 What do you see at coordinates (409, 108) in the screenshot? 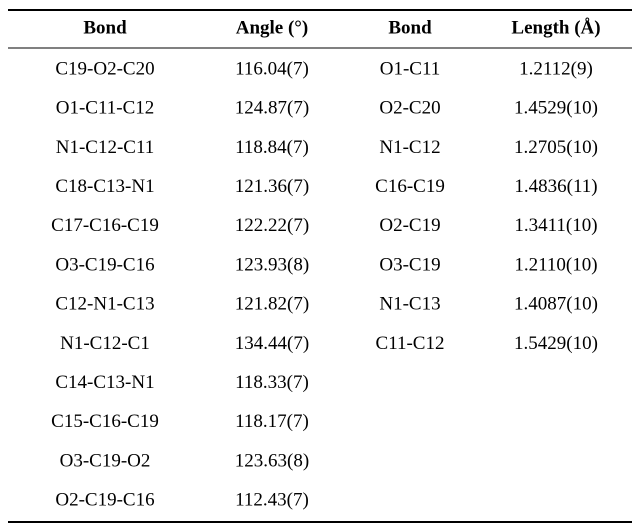
I see `cell: O2-C20` at bounding box center [409, 108].